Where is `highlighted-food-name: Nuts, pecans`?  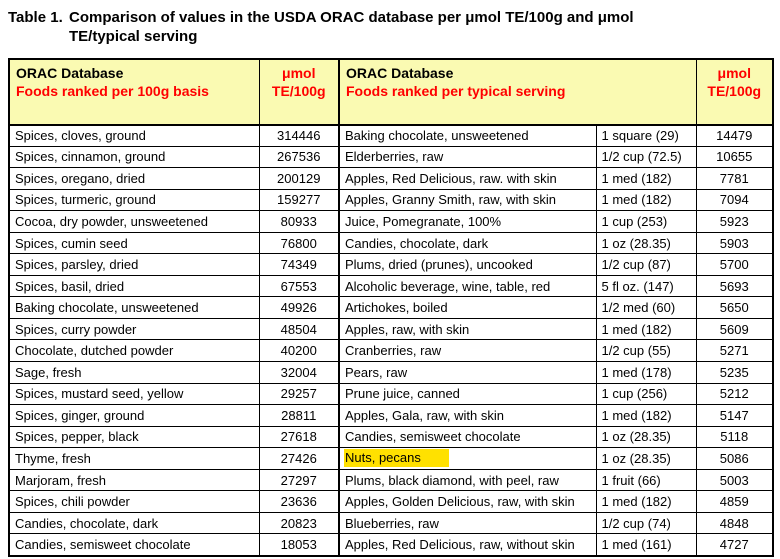 highlighted-food-name: Nuts, pecans is located at coordinates (396, 458).